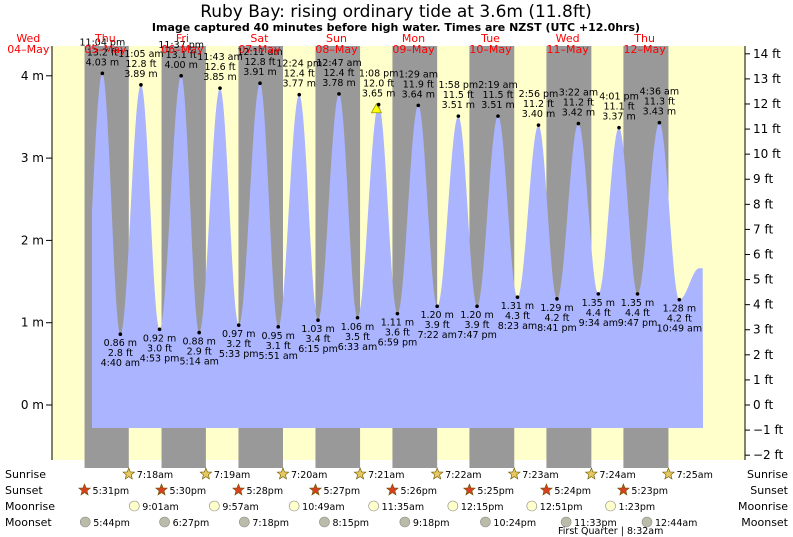 This screenshot has width=793, height=537. Describe the element at coordinates (431, 523) in the screenshot. I see `moonset-time: 9:18pm` at that location.